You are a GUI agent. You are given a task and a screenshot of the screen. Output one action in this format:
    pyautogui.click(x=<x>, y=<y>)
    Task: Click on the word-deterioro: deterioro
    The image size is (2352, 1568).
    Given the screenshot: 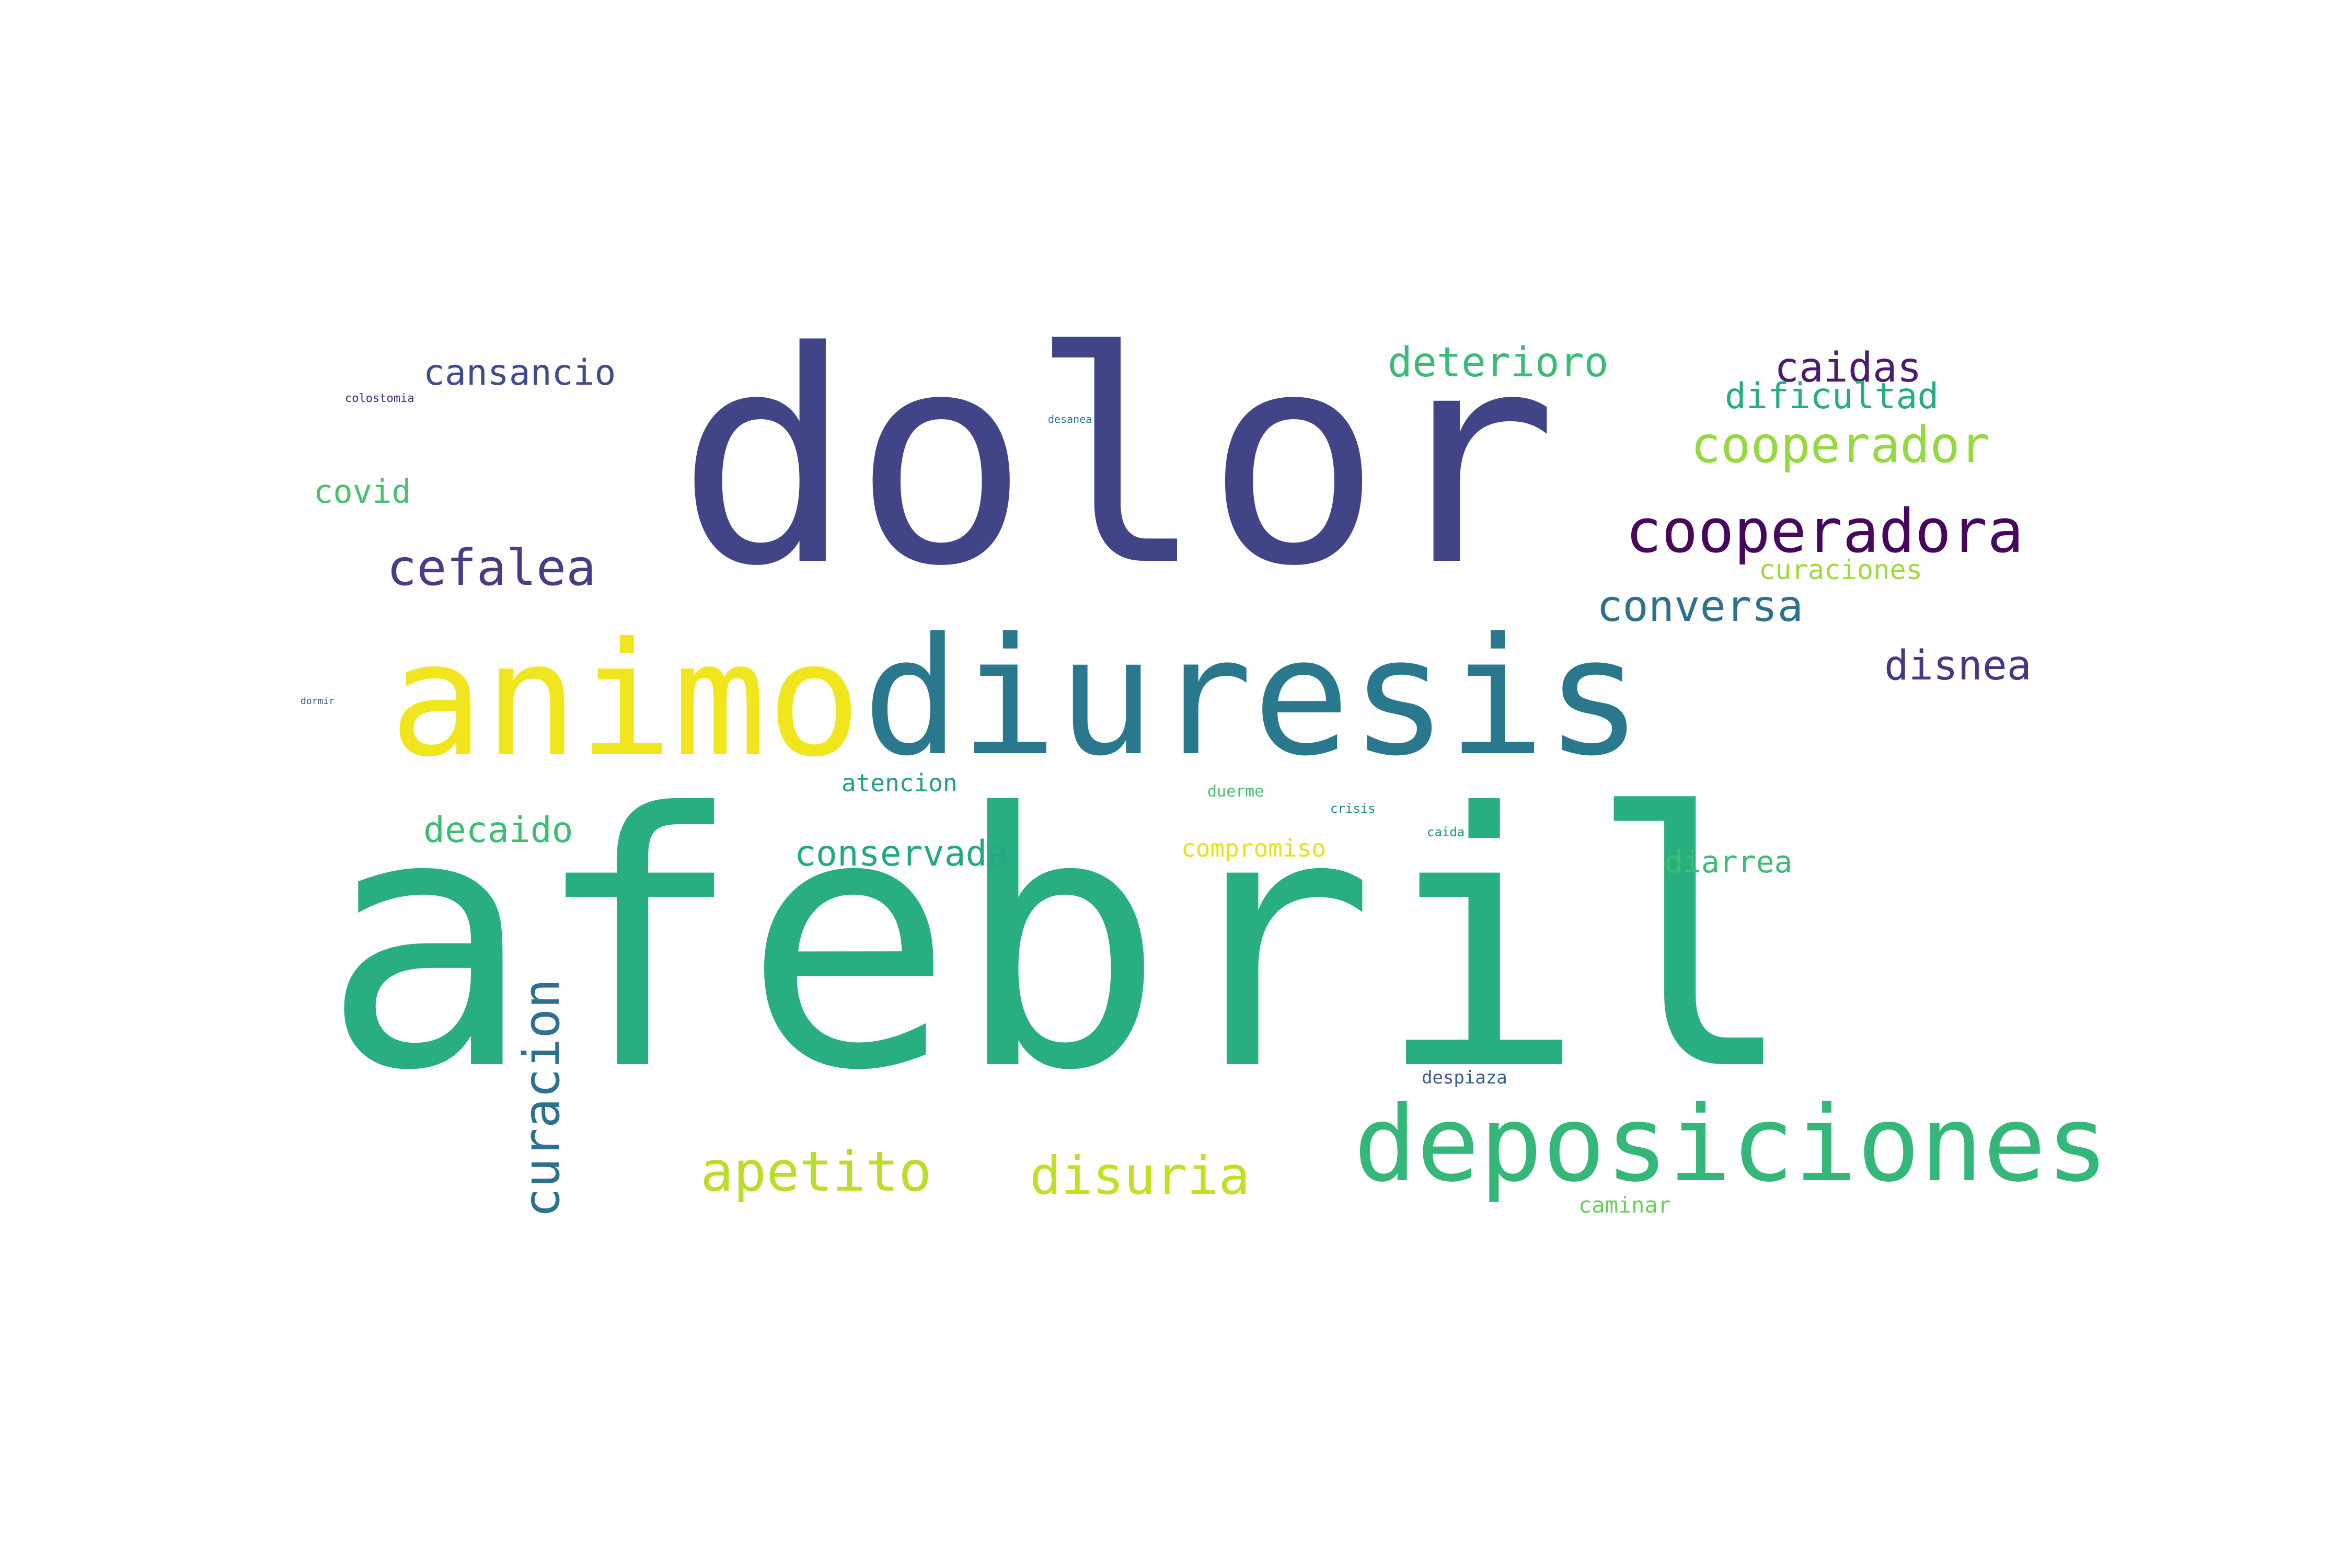 What is the action you would take?
    pyautogui.click(x=1498, y=362)
    